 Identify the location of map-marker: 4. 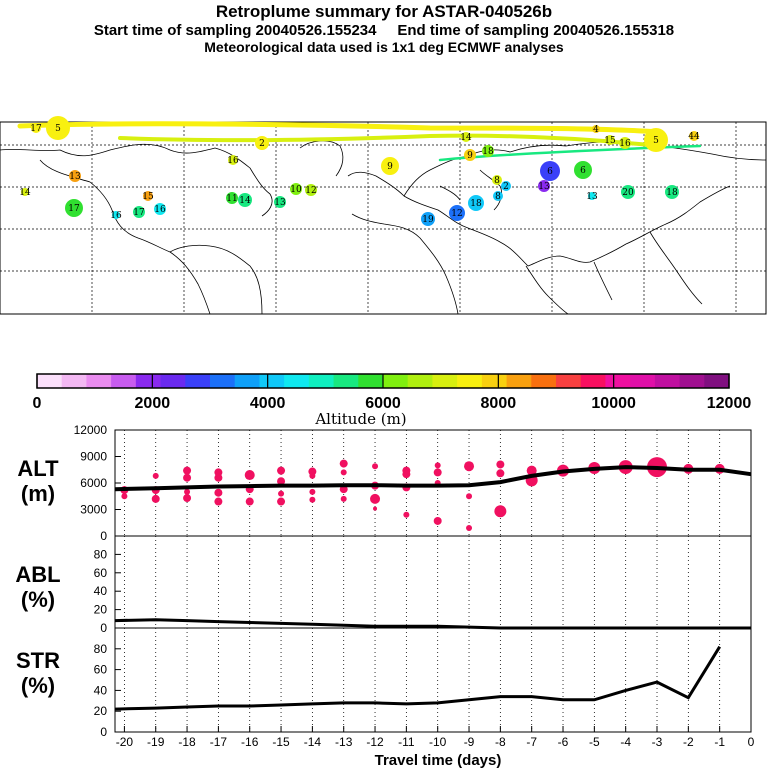
(596, 130).